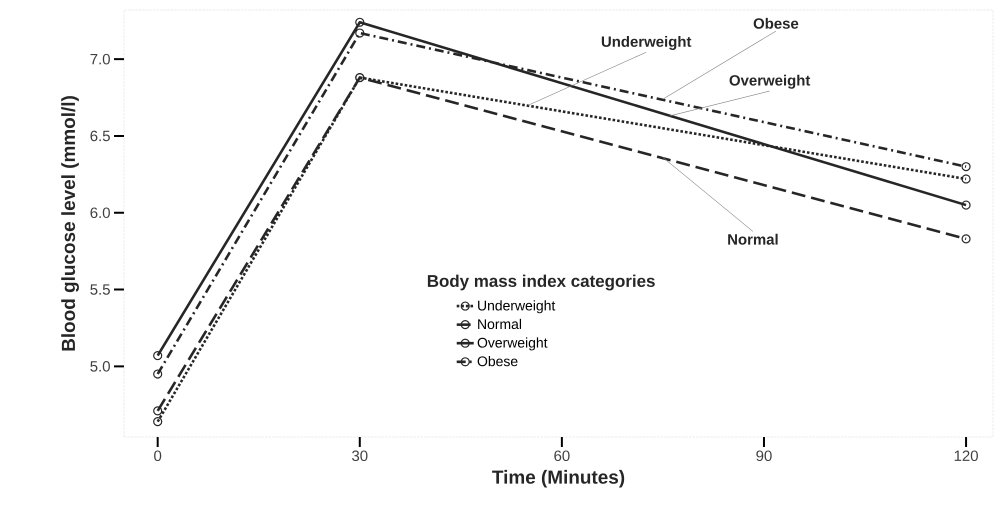 This screenshot has width=994, height=510. What do you see at coordinates (500, 324) in the screenshot?
I see `legend-label: Normal` at bounding box center [500, 324].